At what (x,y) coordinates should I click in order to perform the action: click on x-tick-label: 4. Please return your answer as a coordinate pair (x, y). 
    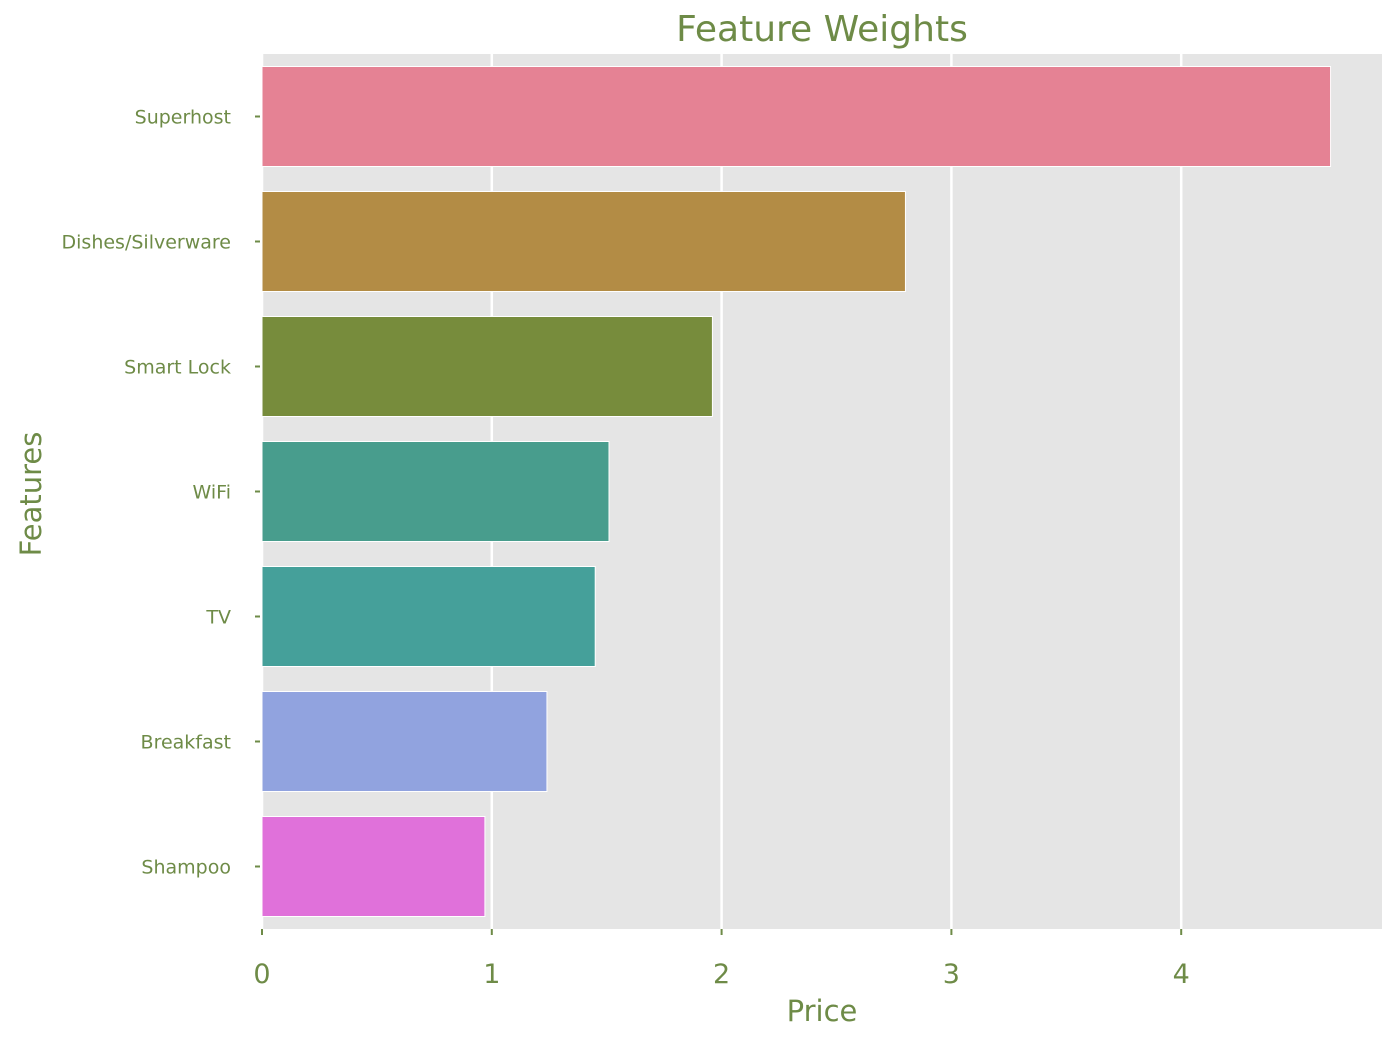
    Looking at the image, I should click on (1181, 974).